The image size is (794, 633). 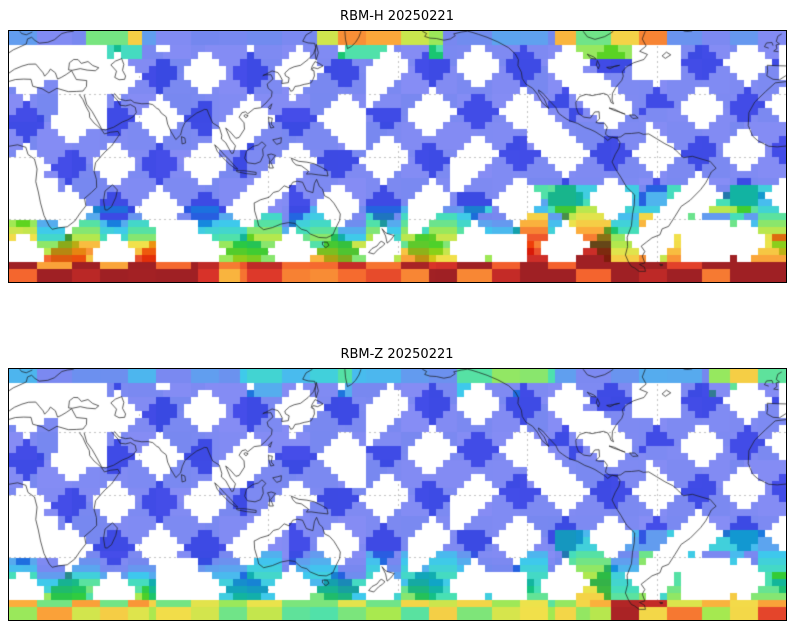 What do you see at coordinates (397, 354) in the screenshot?
I see `plot-title-rbm-z: RBM-Z 20250221` at bounding box center [397, 354].